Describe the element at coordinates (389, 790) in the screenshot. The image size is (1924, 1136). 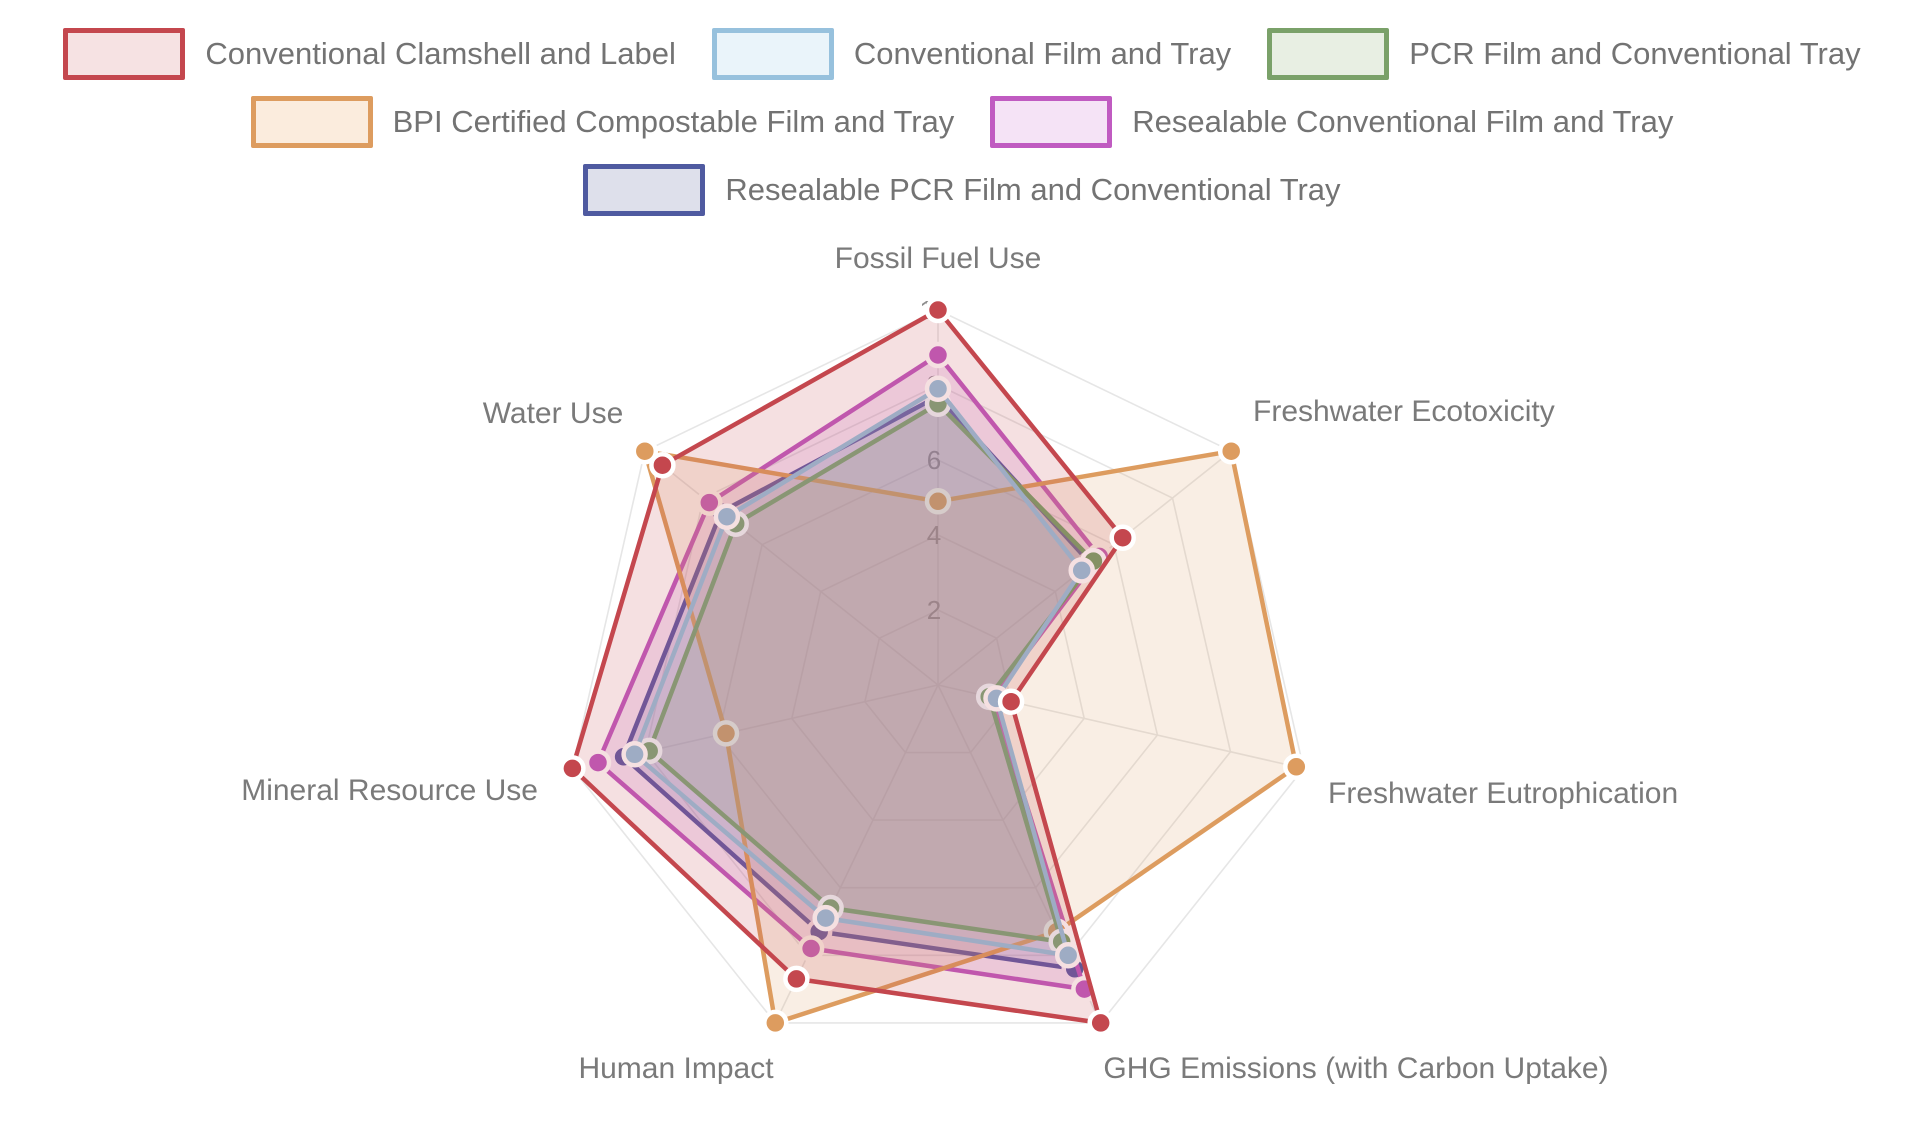
I see `axis-label: Mineral Resource Use` at that location.